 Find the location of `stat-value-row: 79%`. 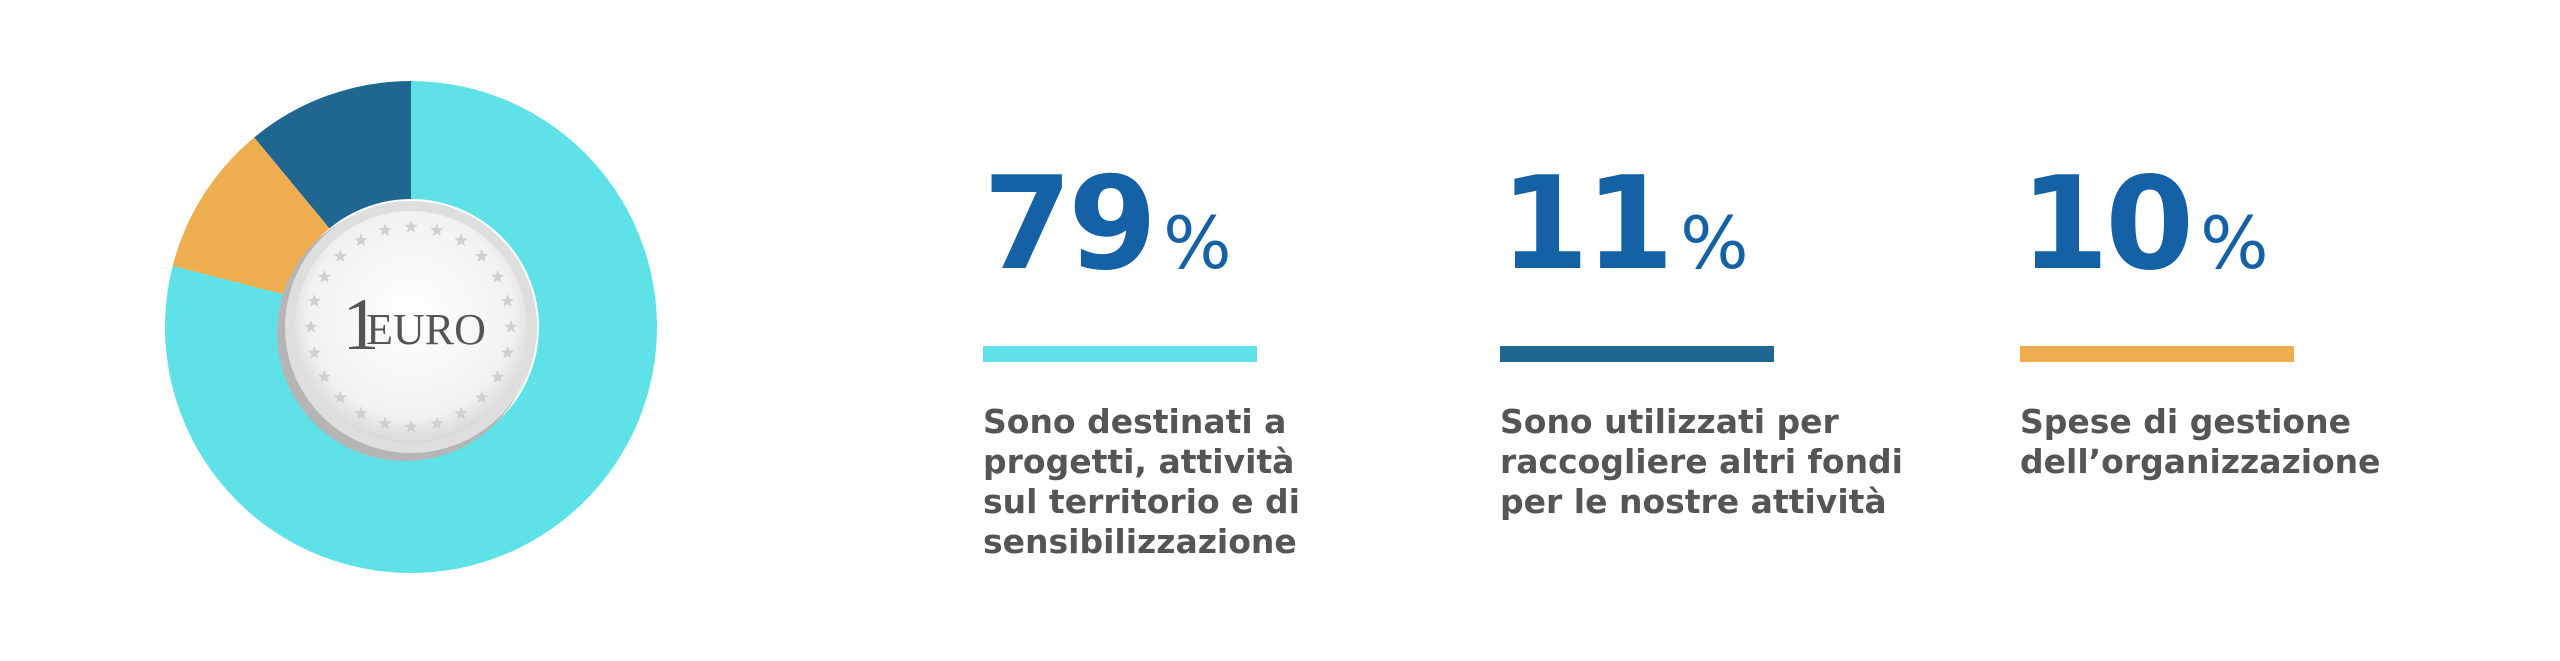

stat-value-row: 79% is located at coordinates (1223, 234).